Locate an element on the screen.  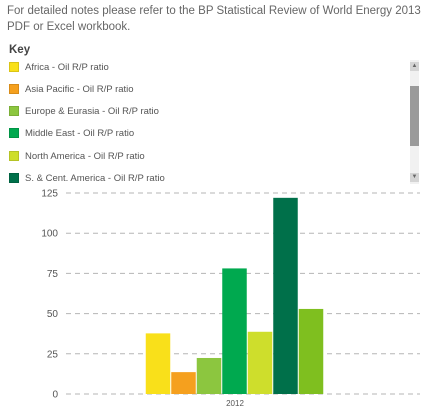
legend-item-europe-eurasia: Europe & Eurasia - Oil R/P ratio is located at coordinates (84, 111).